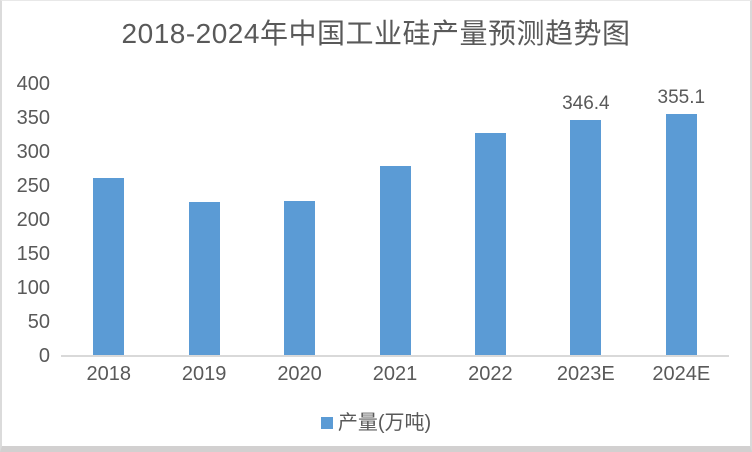 This screenshot has height=452, width=752. I want to click on x-axis-label-2020: 2020, so click(299, 374).